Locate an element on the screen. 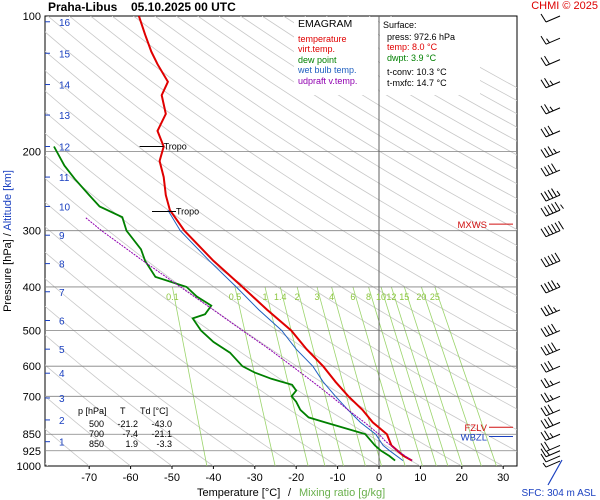  temperature-tick-label: -50 is located at coordinates (172, 478).